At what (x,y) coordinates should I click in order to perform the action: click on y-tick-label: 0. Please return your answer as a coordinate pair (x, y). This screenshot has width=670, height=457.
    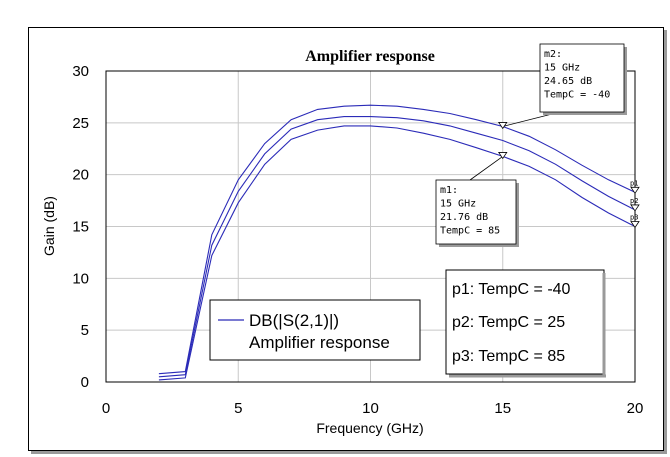
    Looking at the image, I should click on (85, 382).